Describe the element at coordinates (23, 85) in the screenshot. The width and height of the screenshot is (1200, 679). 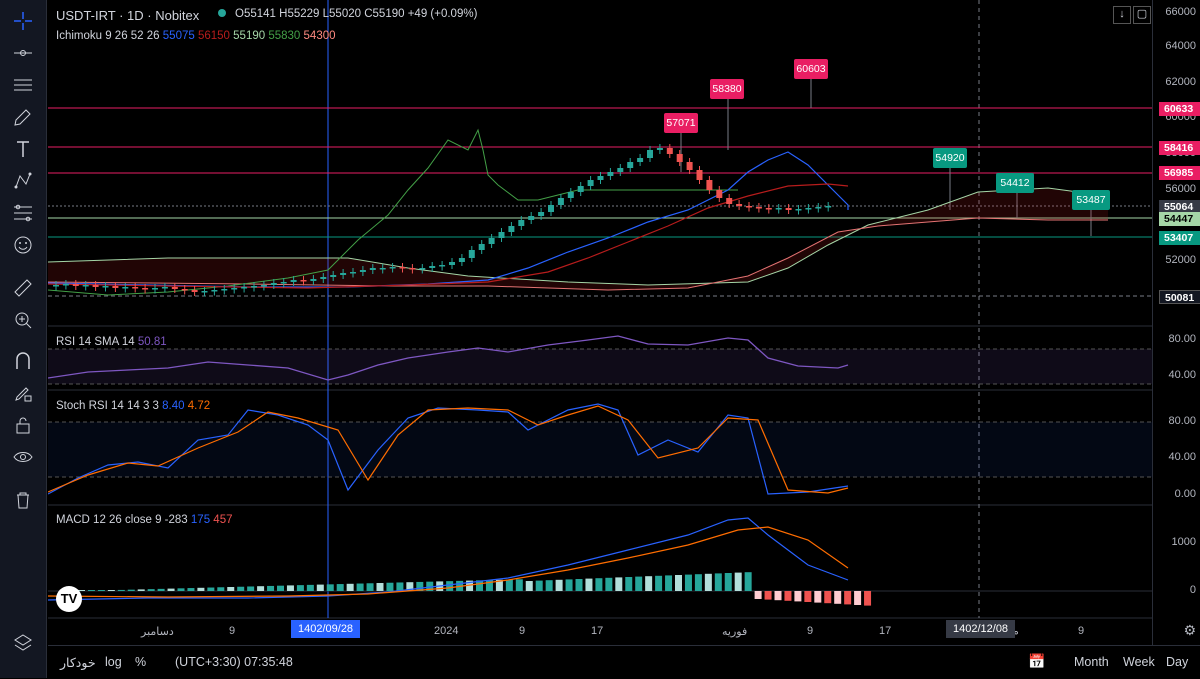
I see `horizontal-lines-icon` at that location.